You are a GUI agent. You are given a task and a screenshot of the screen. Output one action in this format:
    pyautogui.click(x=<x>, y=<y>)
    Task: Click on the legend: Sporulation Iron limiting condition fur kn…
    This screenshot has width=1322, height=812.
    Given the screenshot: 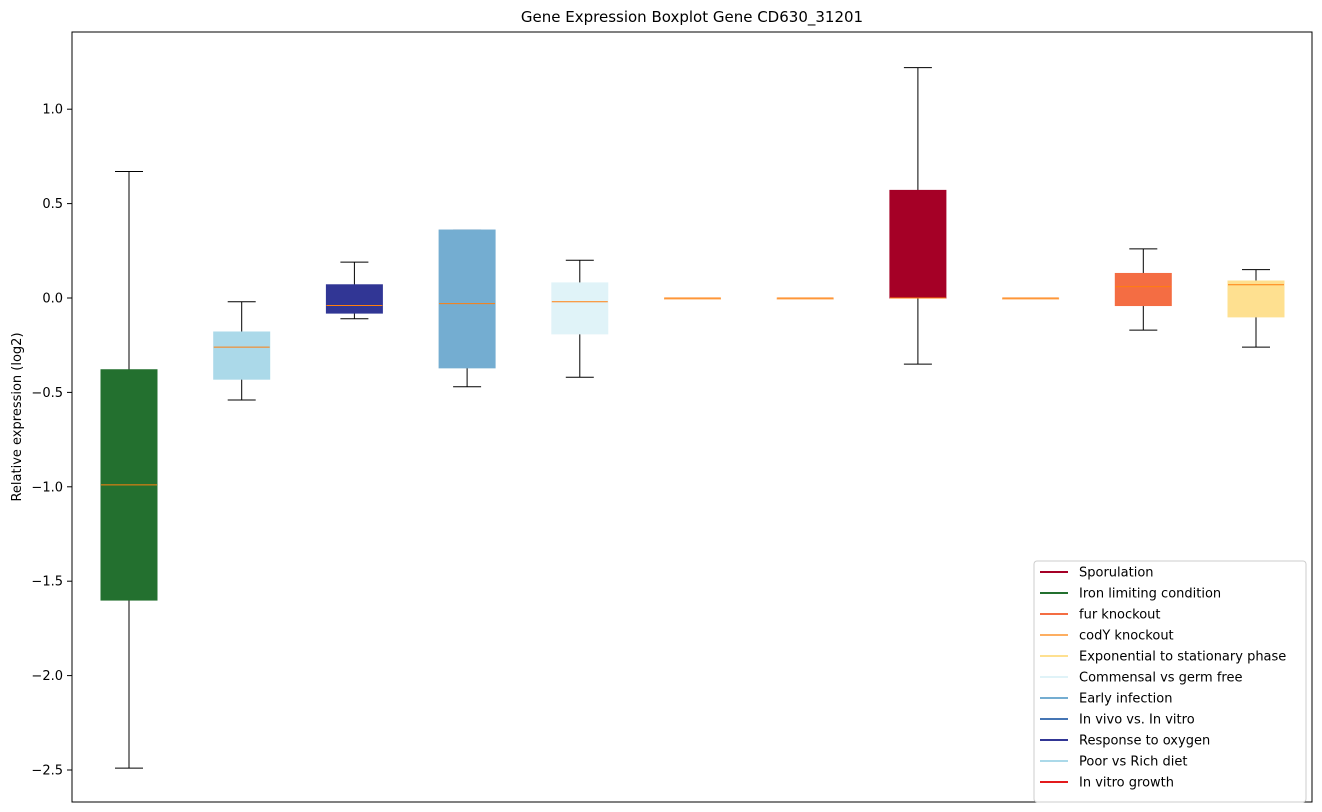 What is the action you would take?
    pyautogui.click(x=1170, y=681)
    